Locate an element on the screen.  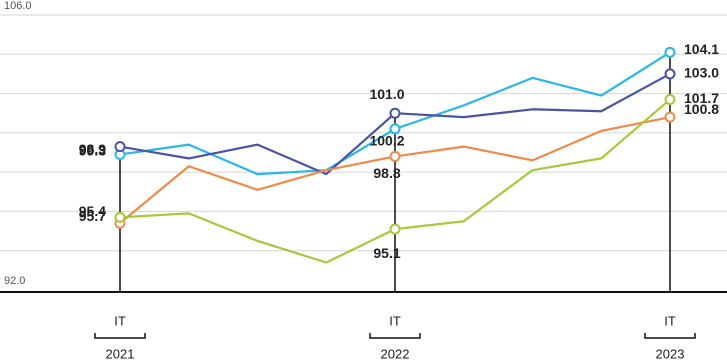
data-label: 101.7 is located at coordinates (701, 98).